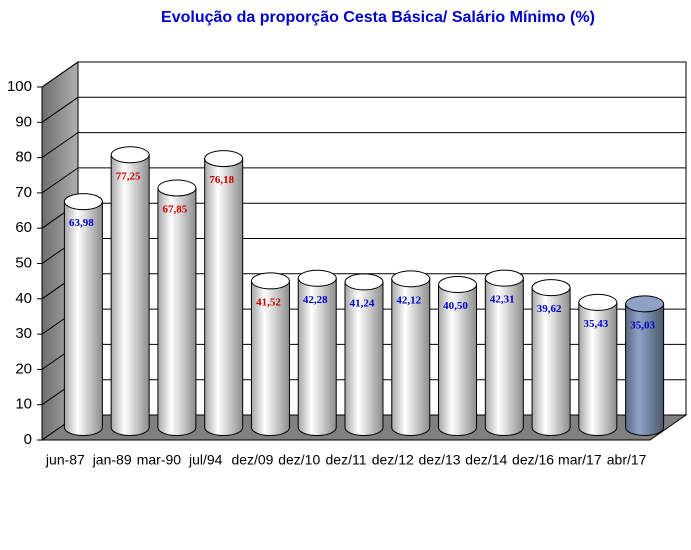 The width and height of the screenshot is (691, 550). What do you see at coordinates (580, 460) in the screenshot?
I see `x-tick-label: mar/17` at bounding box center [580, 460].